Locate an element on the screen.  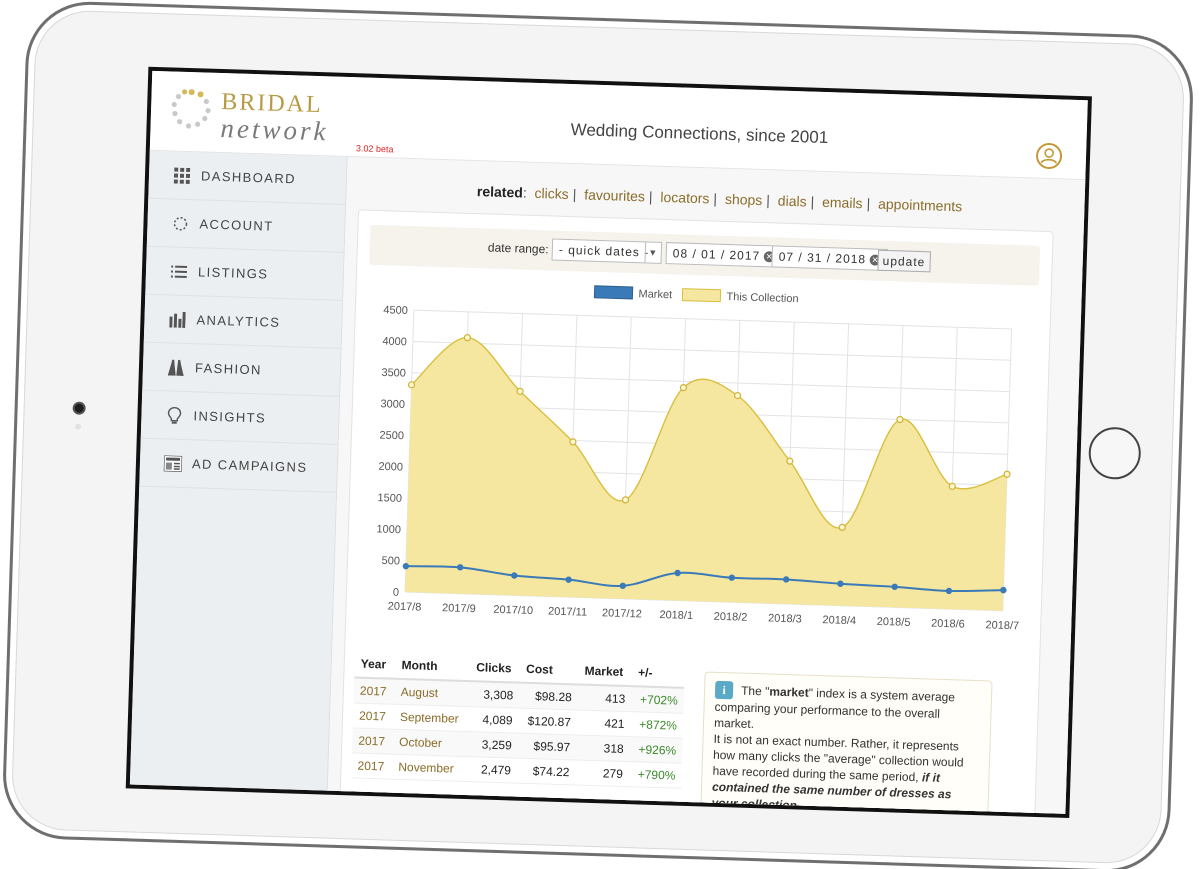
sidebar-item-account: ACCOUNT is located at coordinates (246, 225).